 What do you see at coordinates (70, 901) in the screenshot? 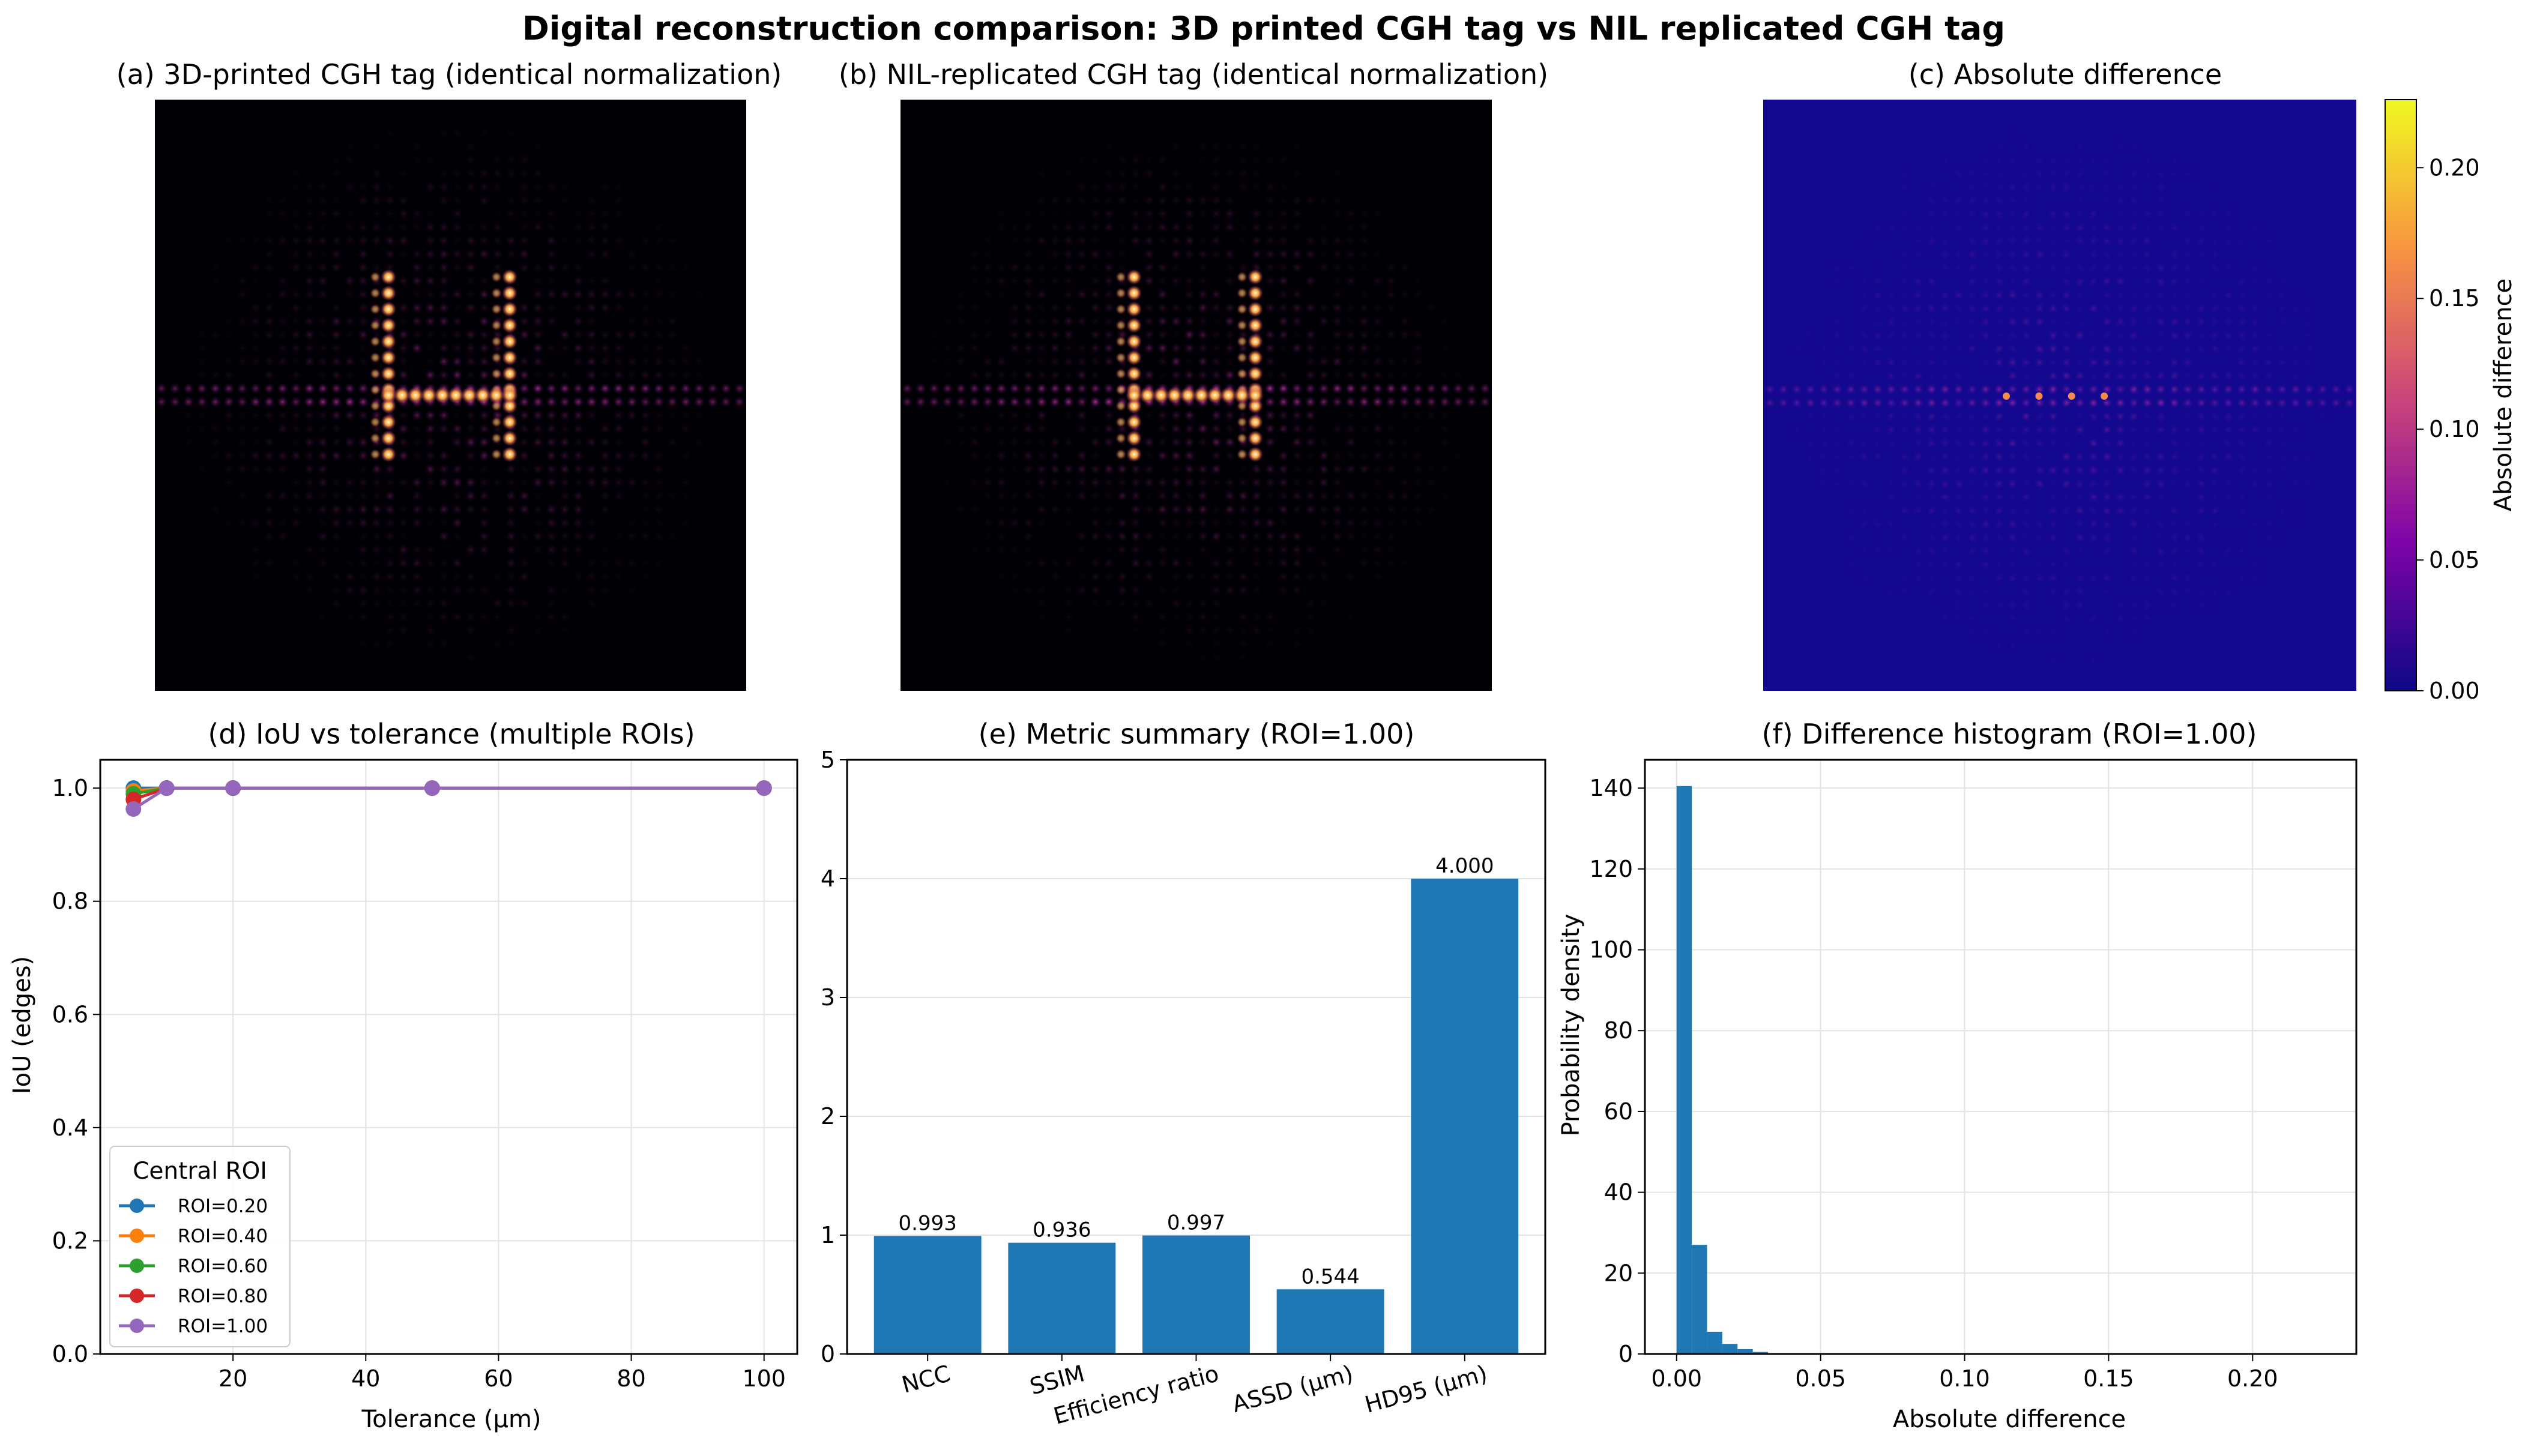
I see `y-tick-label: 0.8` at bounding box center [70, 901].